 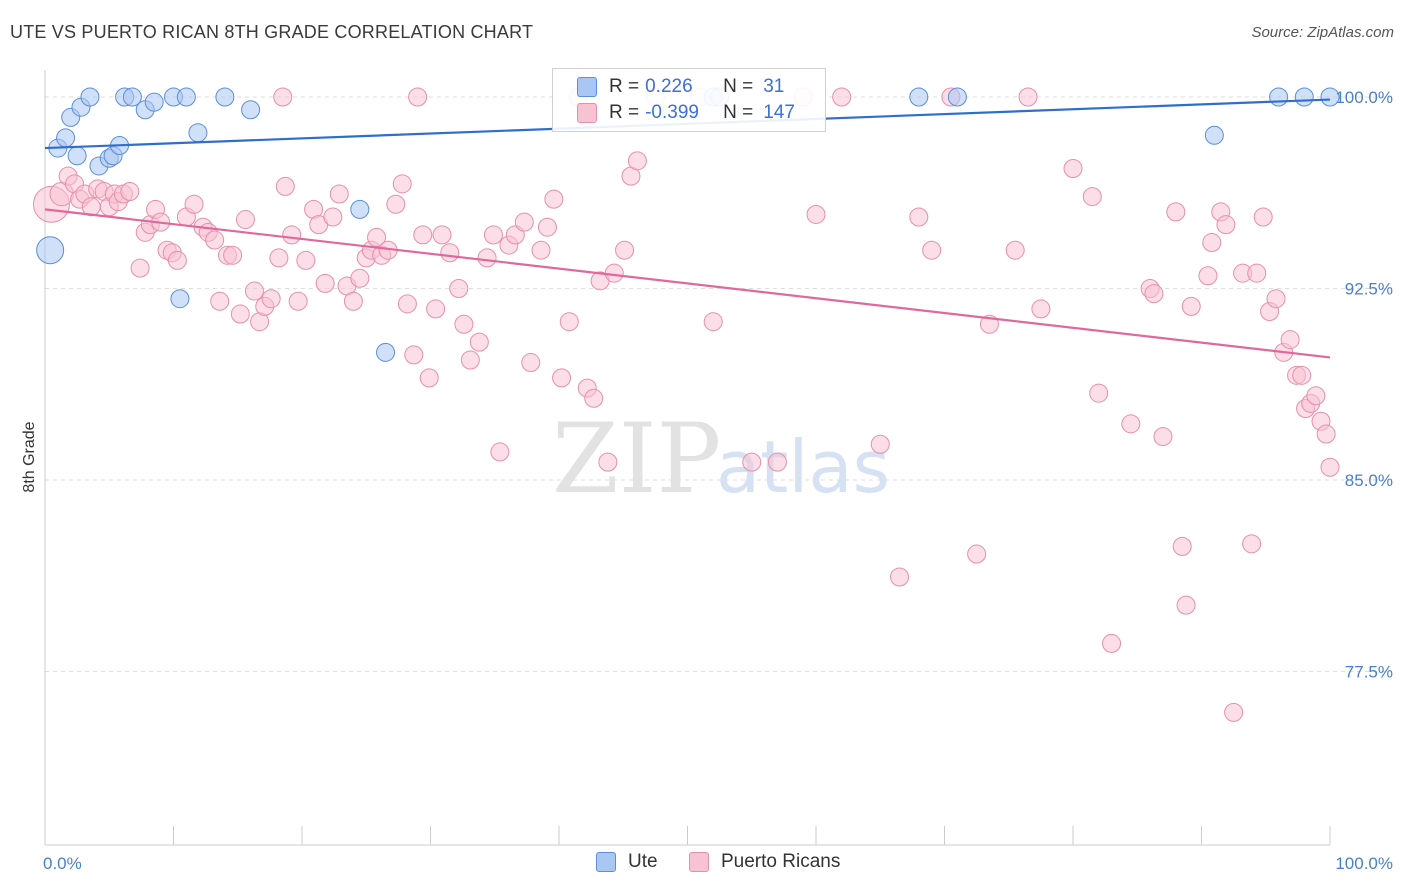 I want to click on puerto-ricans-legend-swatch, so click(x=699, y=862).